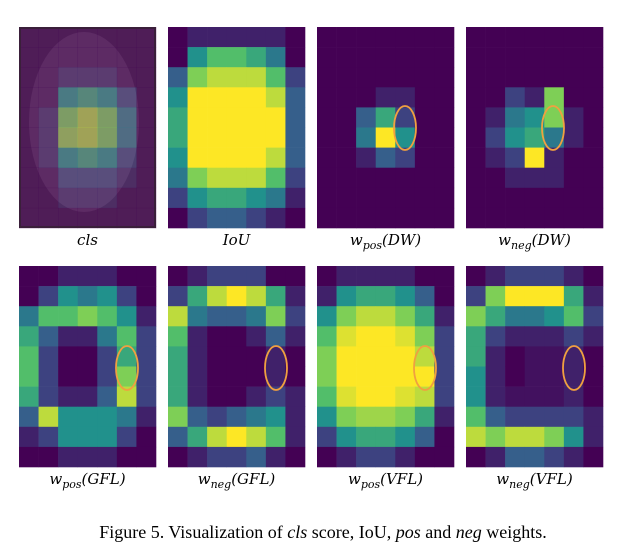 This screenshot has width=631, height=551. What do you see at coordinates (502, 479) in the screenshot?
I see `label-base: w` at bounding box center [502, 479].